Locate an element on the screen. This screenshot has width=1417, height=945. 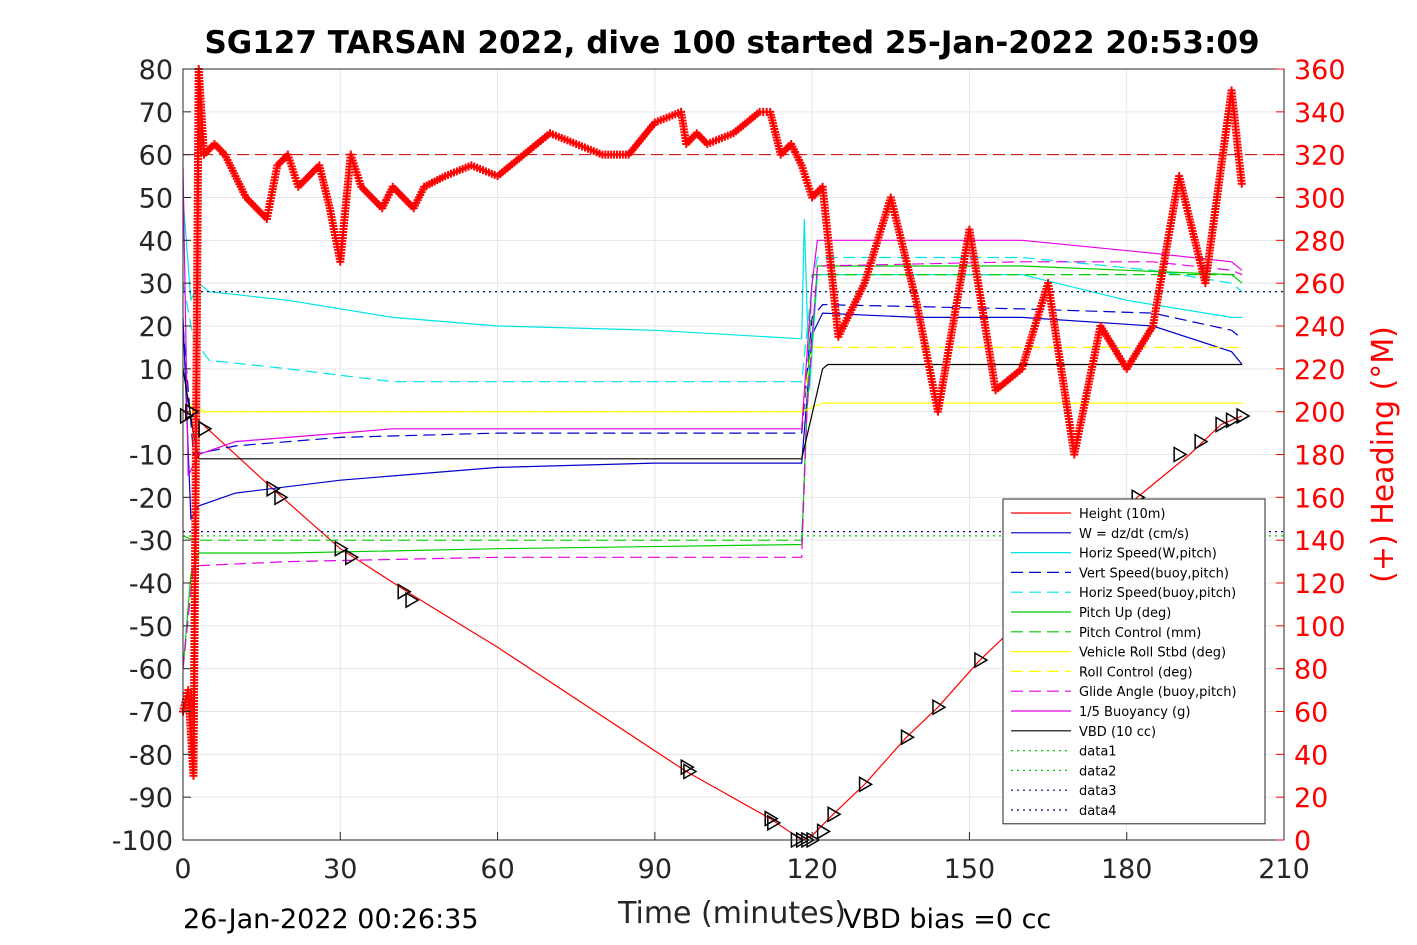
y-right-tick-label: 40 is located at coordinates (1311, 755).